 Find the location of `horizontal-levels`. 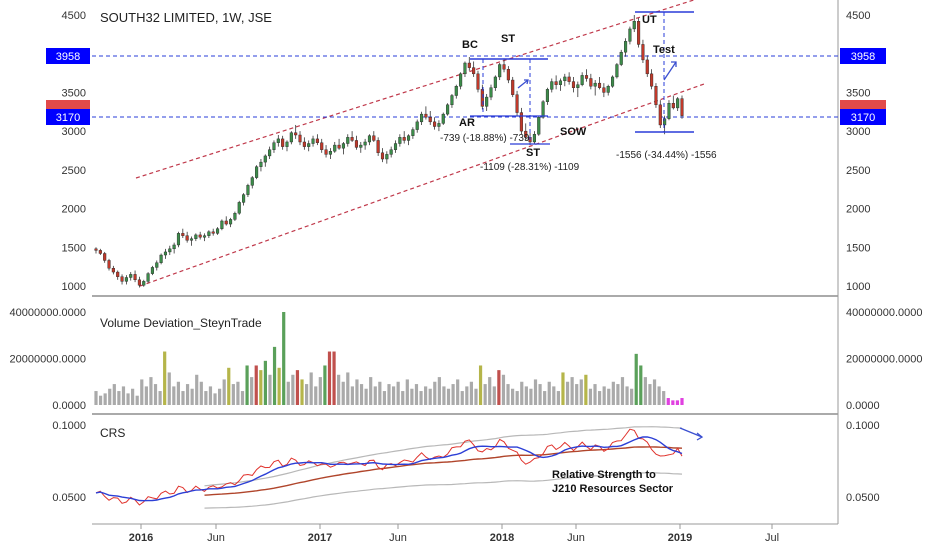

horizontal-levels is located at coordinates (465, 86).